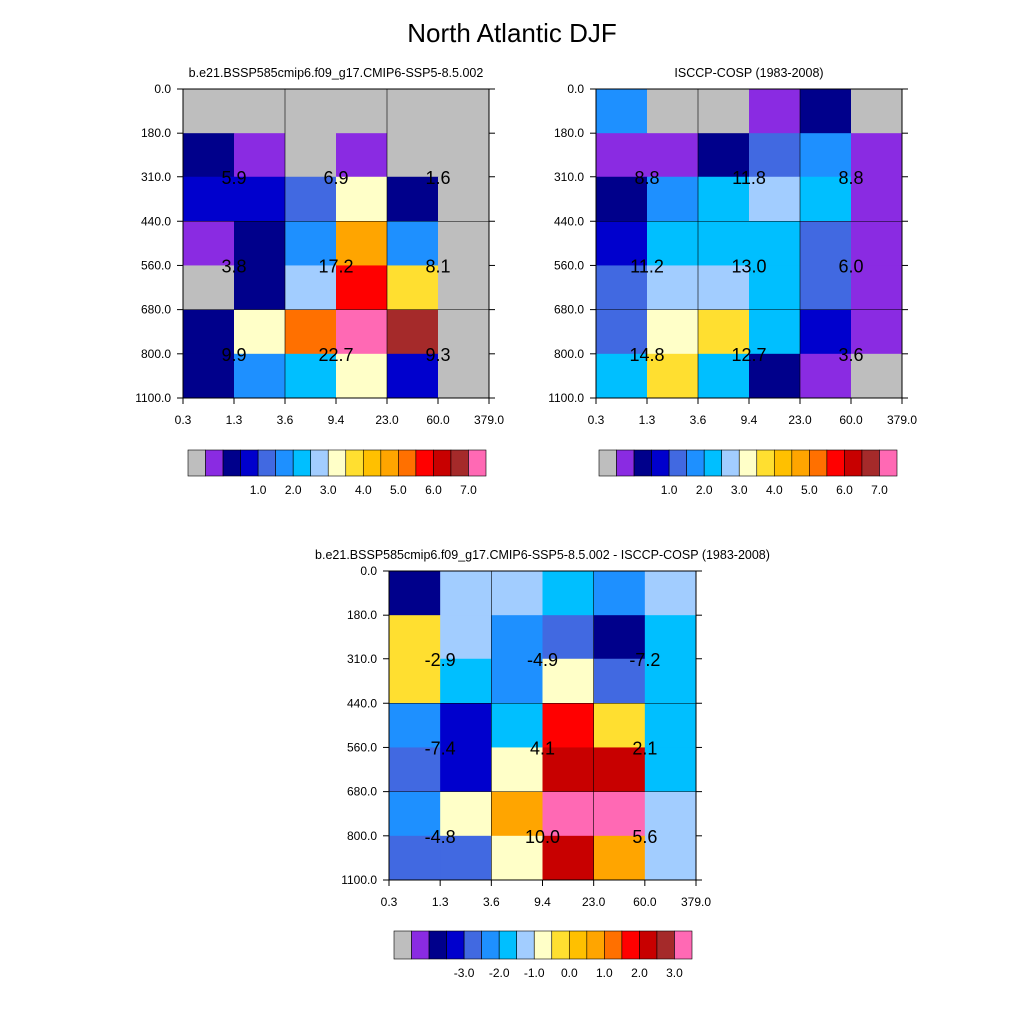 Image resolution: width=1024 pixels, height=1024 pixels. What do you see at coordinates (389, 902) in the screenshot?
I see `x-tick-label: 0.3` at bounding box center [389, 902].